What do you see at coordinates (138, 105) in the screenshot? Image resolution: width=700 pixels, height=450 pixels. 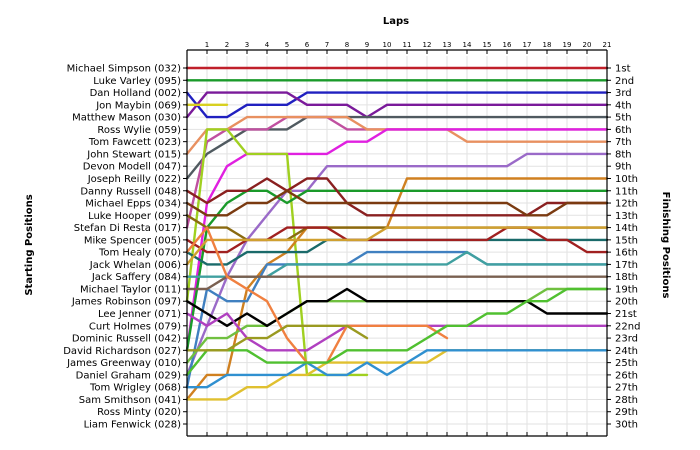 I see `driver-label: Jon Maybin (069)` at bounding box center [138, 105].